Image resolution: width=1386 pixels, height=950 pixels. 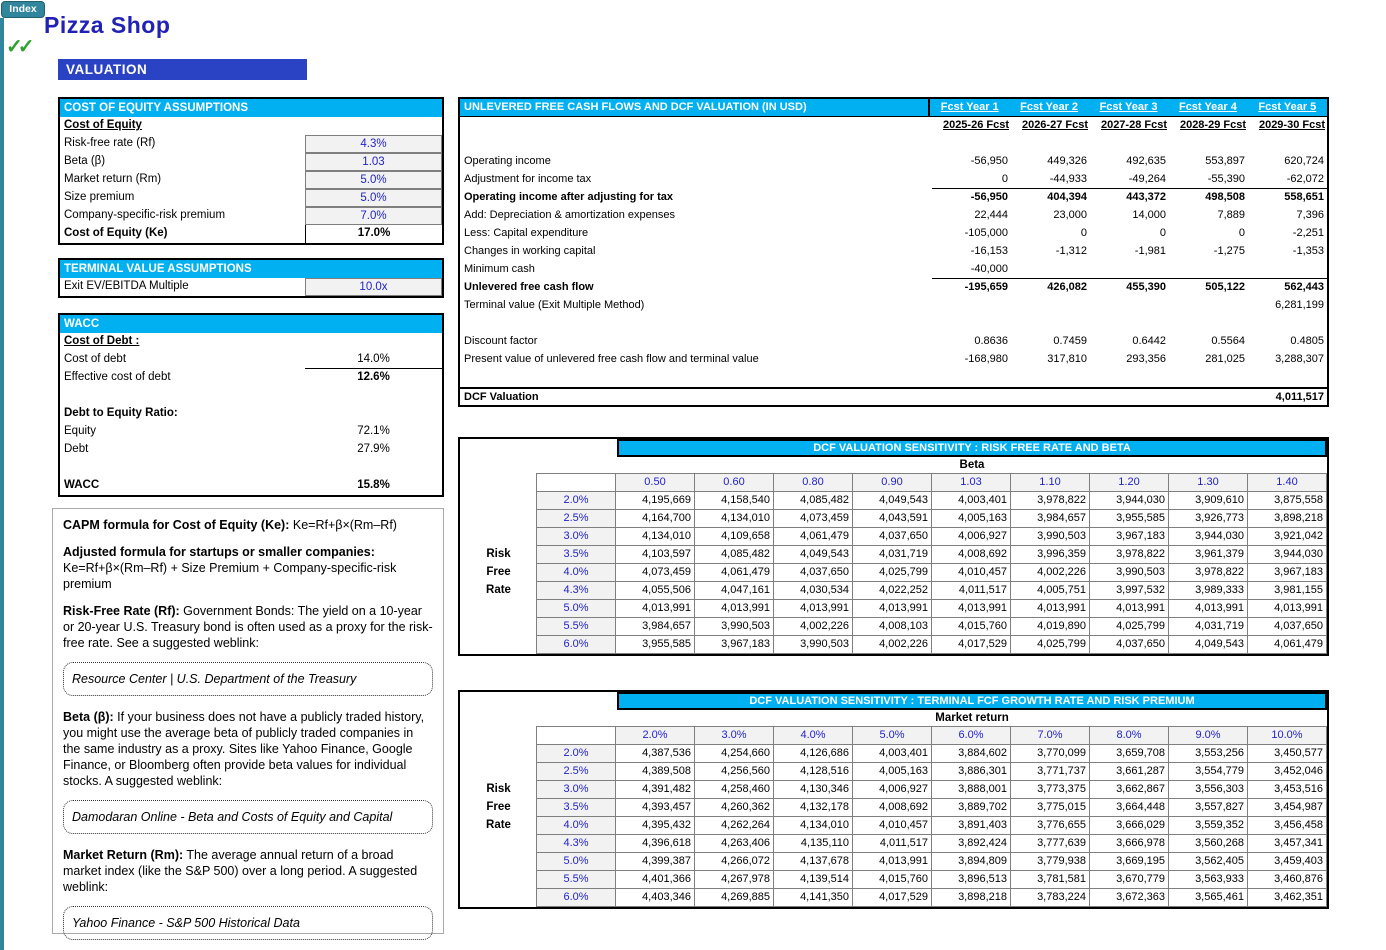 What do you see at coordinates (1129, 572) in the screenshot?
I see `sens-cell-r5c7: 3,990,503` at bounding box center [1129, 572].